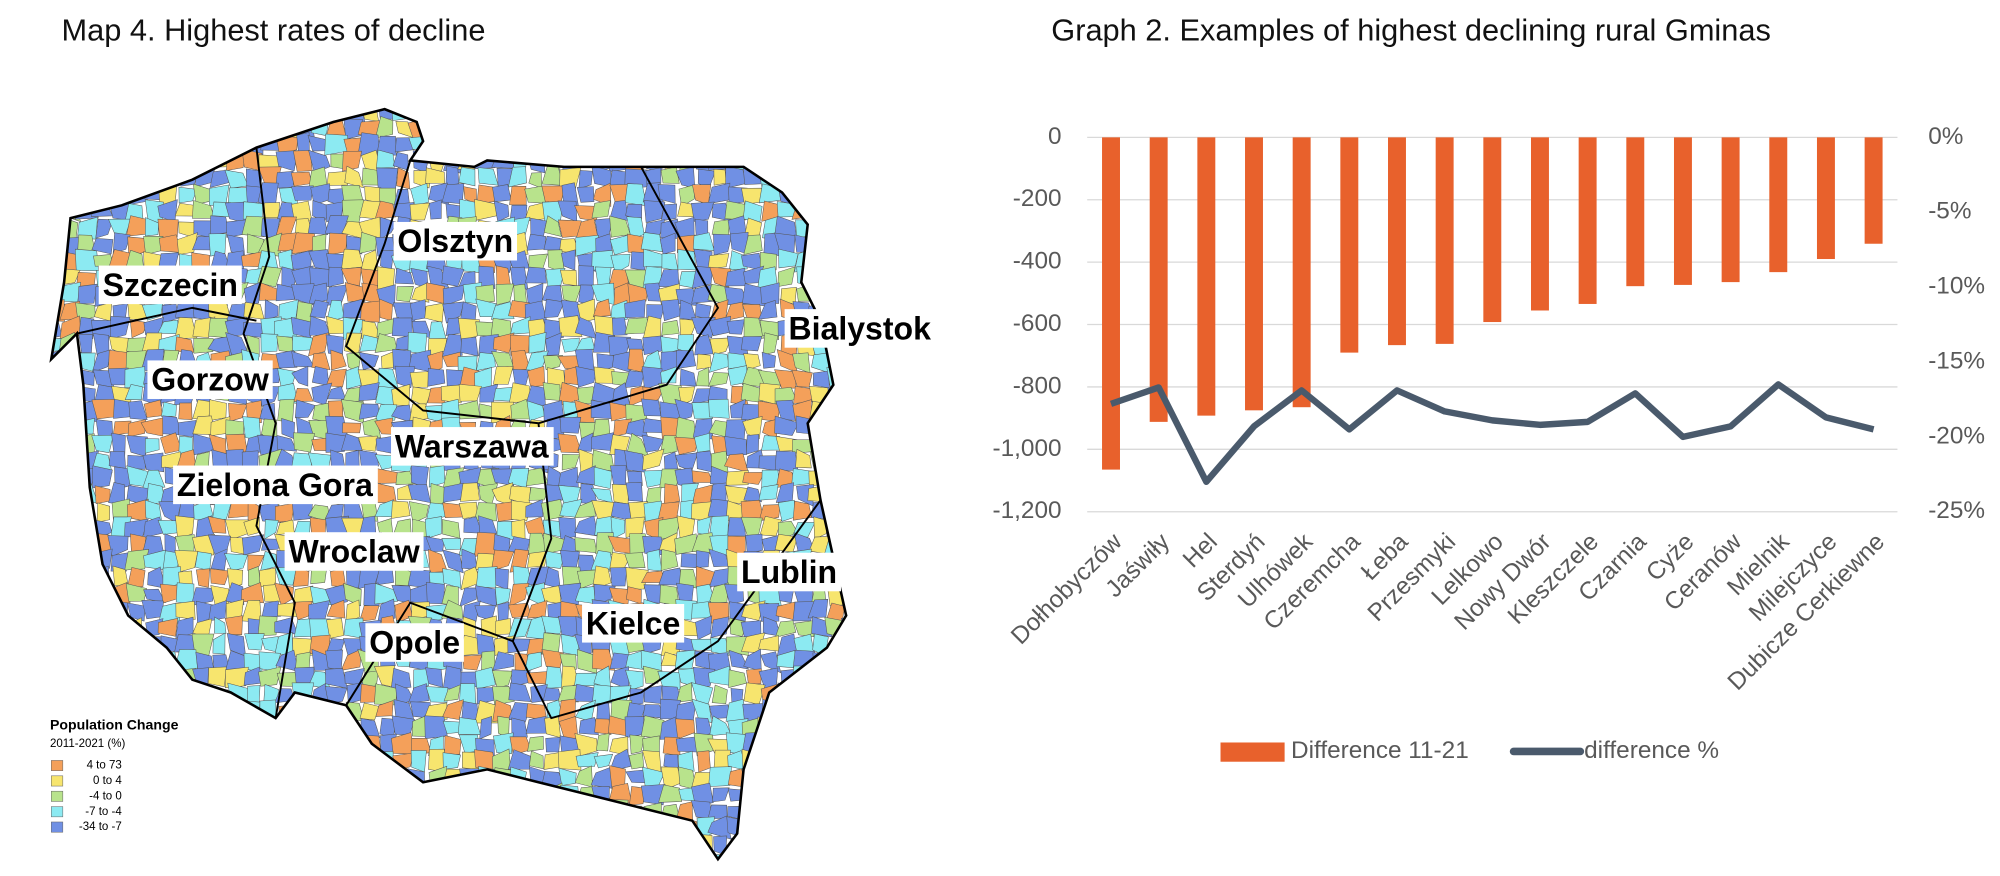 The image size is (2000, 876). Describe the element at coordinates (455, 241) in the screenshot. I see `city-label-bg` at that location.